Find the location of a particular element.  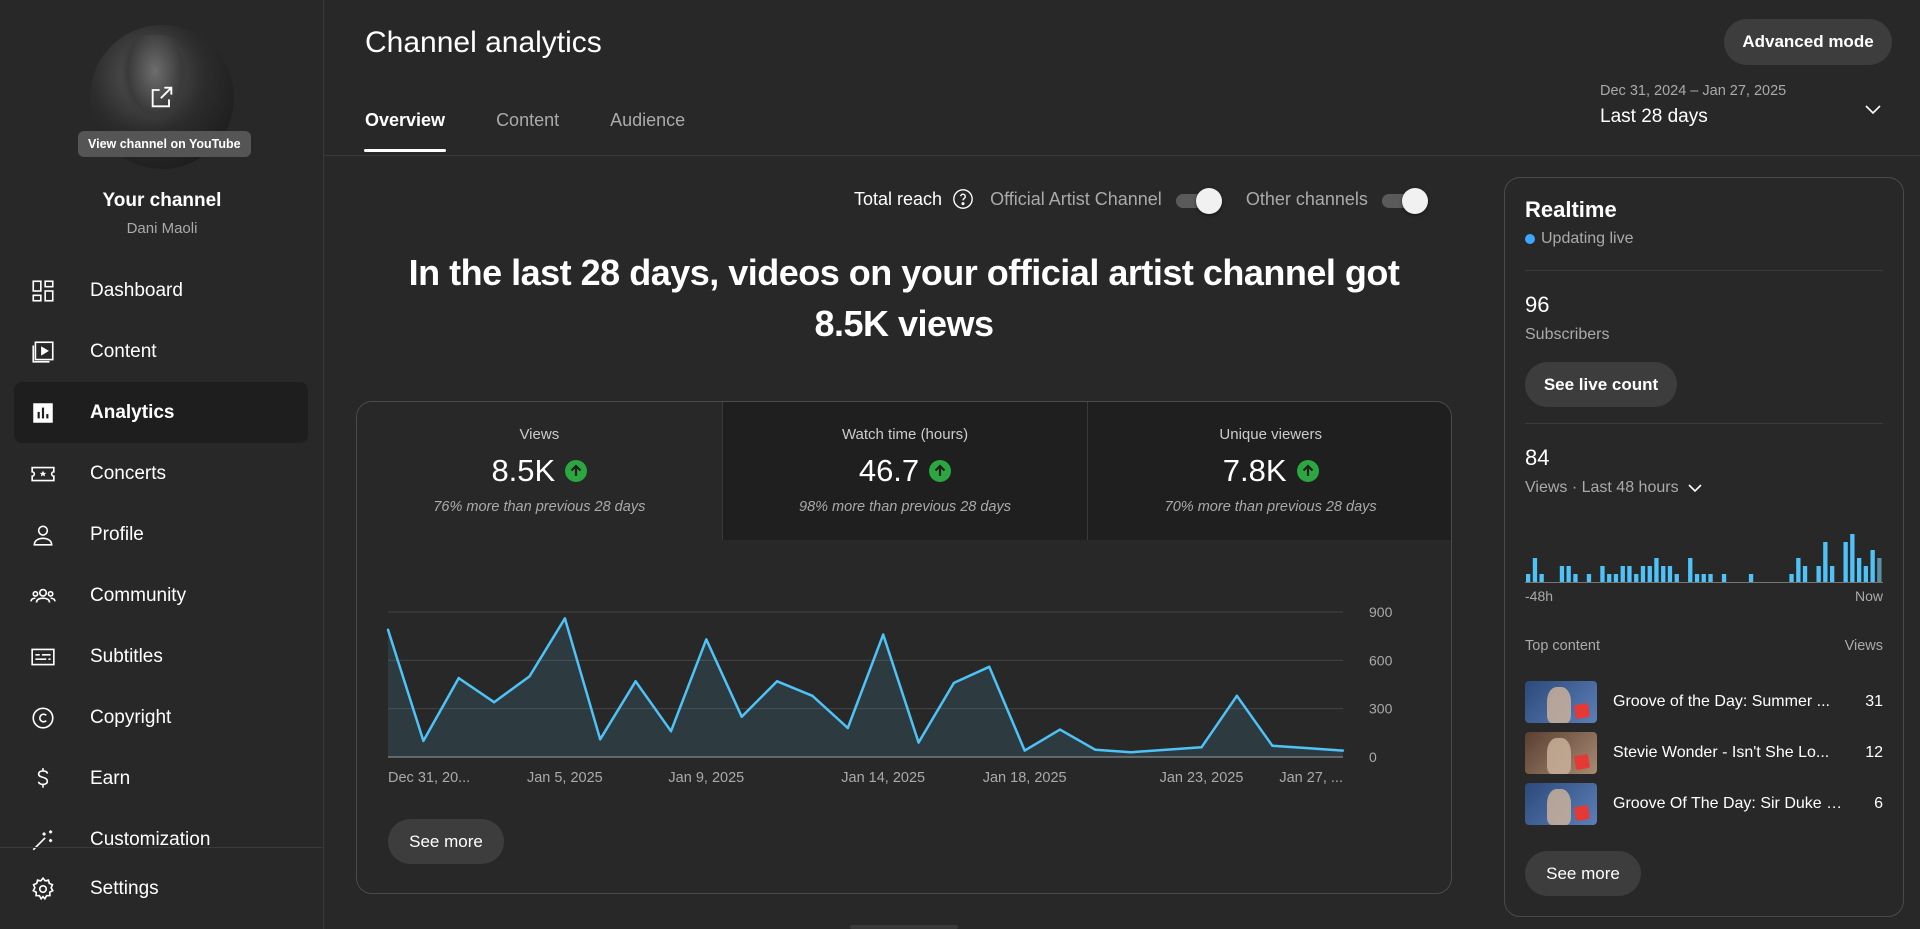

metric-value-row: 7.8K is located at coordinates (1269, 471).